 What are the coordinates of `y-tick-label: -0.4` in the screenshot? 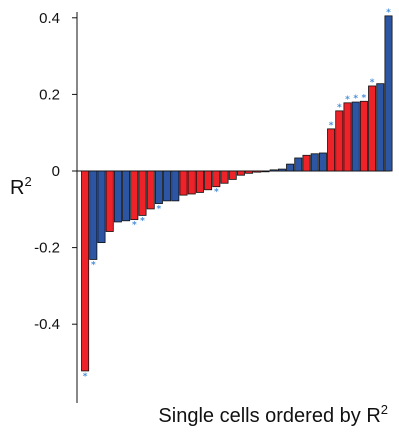 It's located at (47, 324).